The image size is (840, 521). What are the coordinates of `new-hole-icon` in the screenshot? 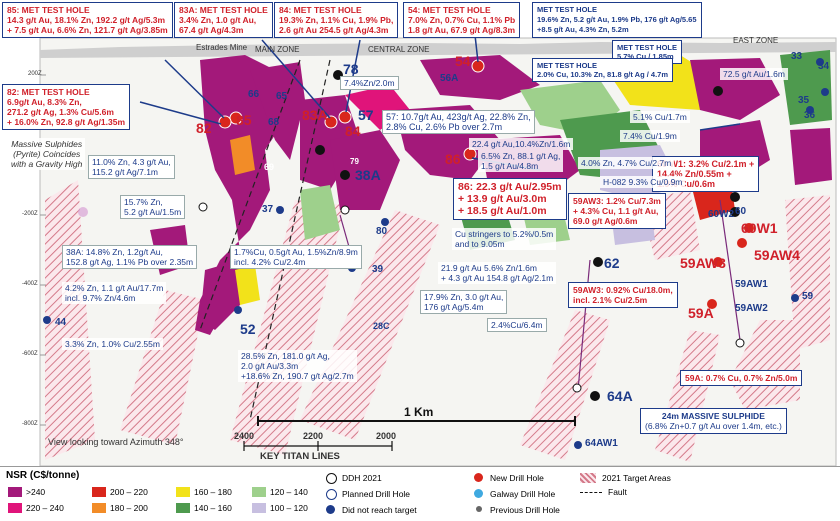 It's located at (478, 477).